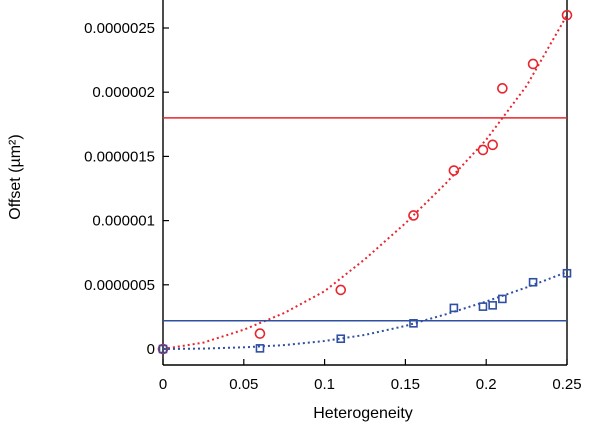 The height and width of the screenshot is (432, 602). Describe the element at coordinates (486, 384) in the screenshot. I see `x-tick-label: 0.2` at that location.